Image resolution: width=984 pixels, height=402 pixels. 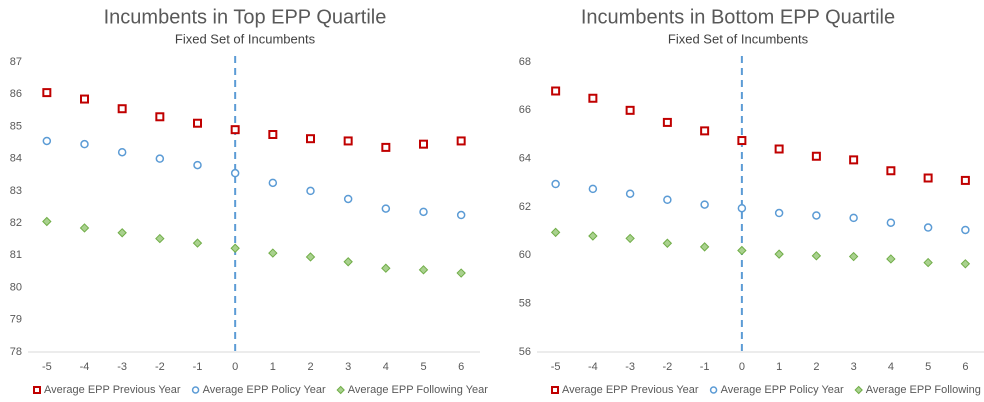 What do you see at coordinates (16, 126) in the screenshot?
I see `y-tick-label: 85` at bounding box center [16, 126].